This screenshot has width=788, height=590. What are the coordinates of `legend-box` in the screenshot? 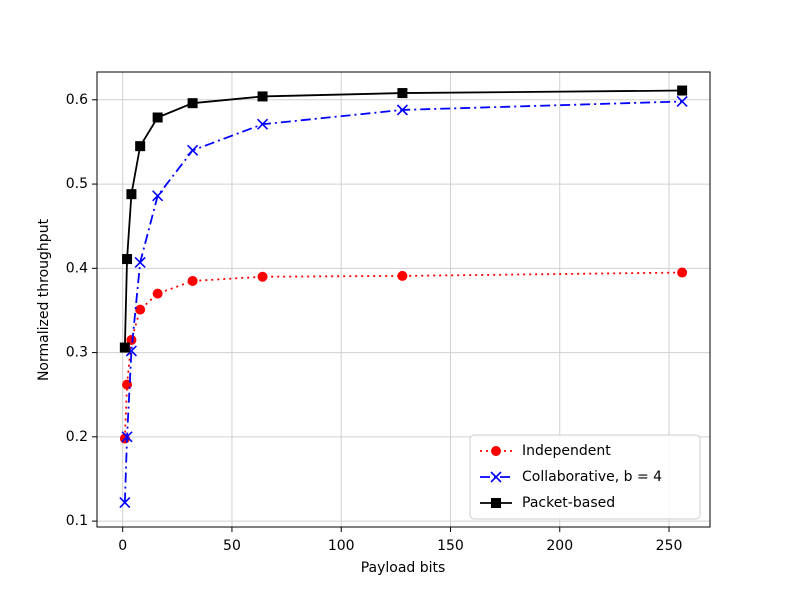 It's located at (585, 477).